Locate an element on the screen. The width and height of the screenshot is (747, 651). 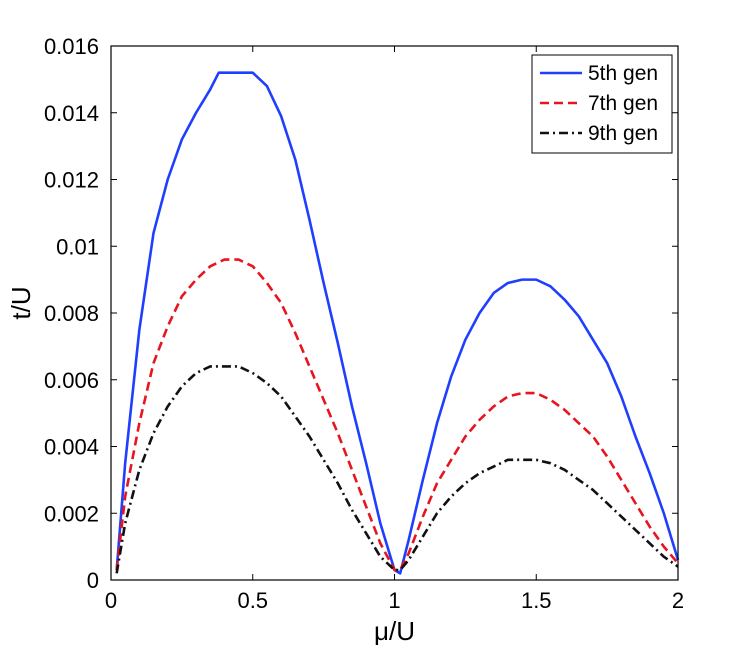
y-tick-label: 0.016 is located at coordinates (71, 46).